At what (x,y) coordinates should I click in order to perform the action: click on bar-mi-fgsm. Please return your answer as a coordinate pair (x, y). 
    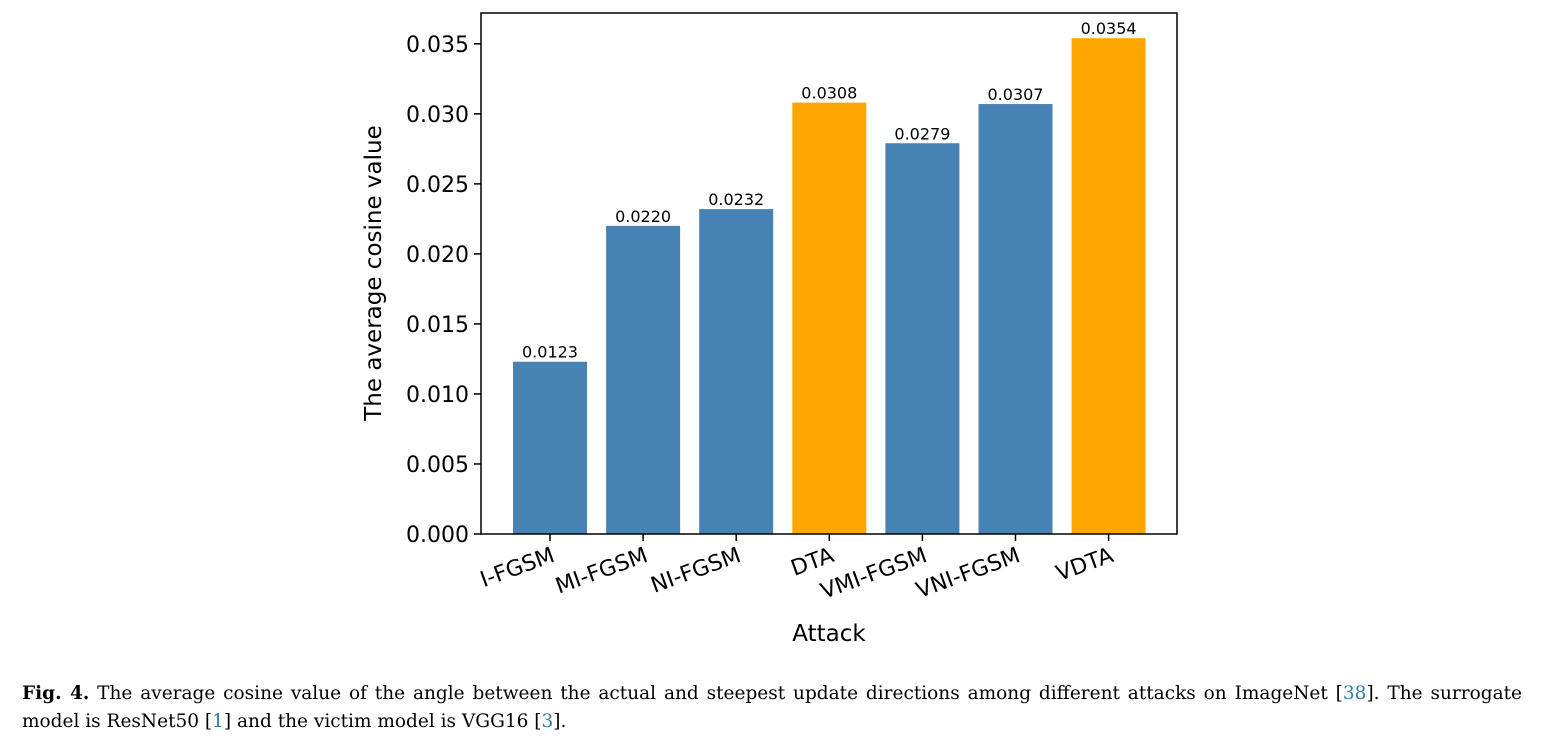
    Looking at the image, I should click on (643, 379).